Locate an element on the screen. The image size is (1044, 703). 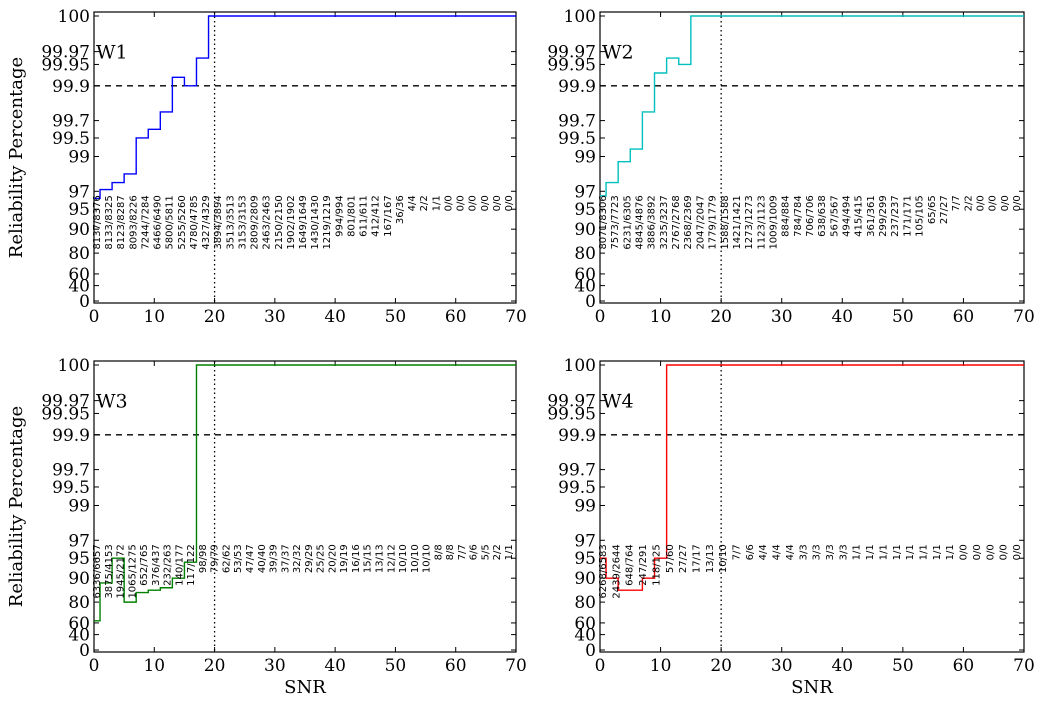
count-label: 105/105 is located at coordinates (920, 216).